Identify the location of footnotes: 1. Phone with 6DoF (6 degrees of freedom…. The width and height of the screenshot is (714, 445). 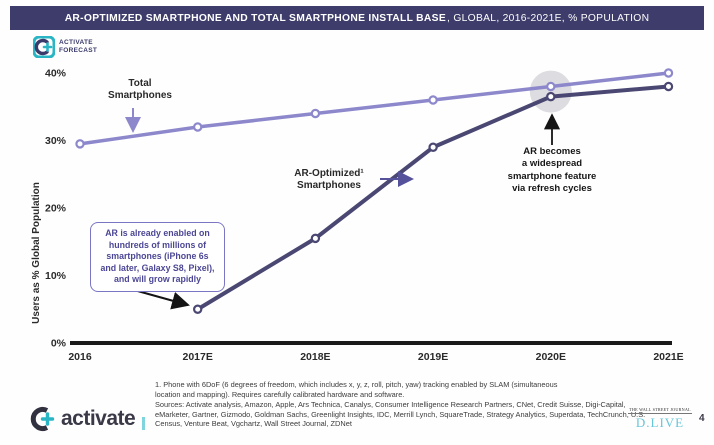
(404, 404).